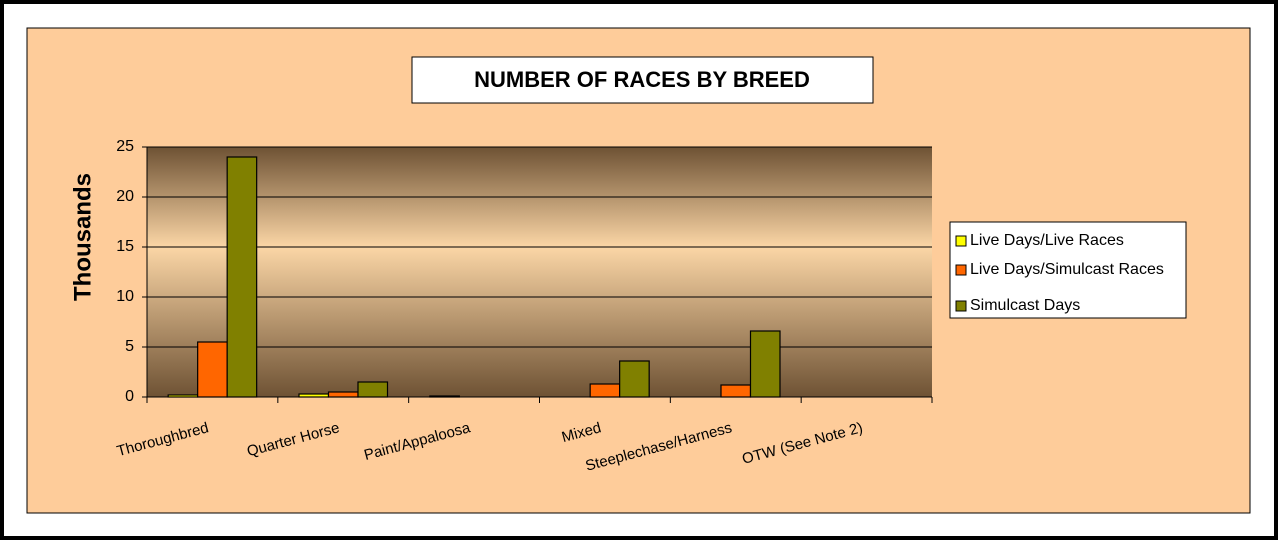 This screenshot has width=1278, height=540. I want to click on legend, so click(1068, 270).